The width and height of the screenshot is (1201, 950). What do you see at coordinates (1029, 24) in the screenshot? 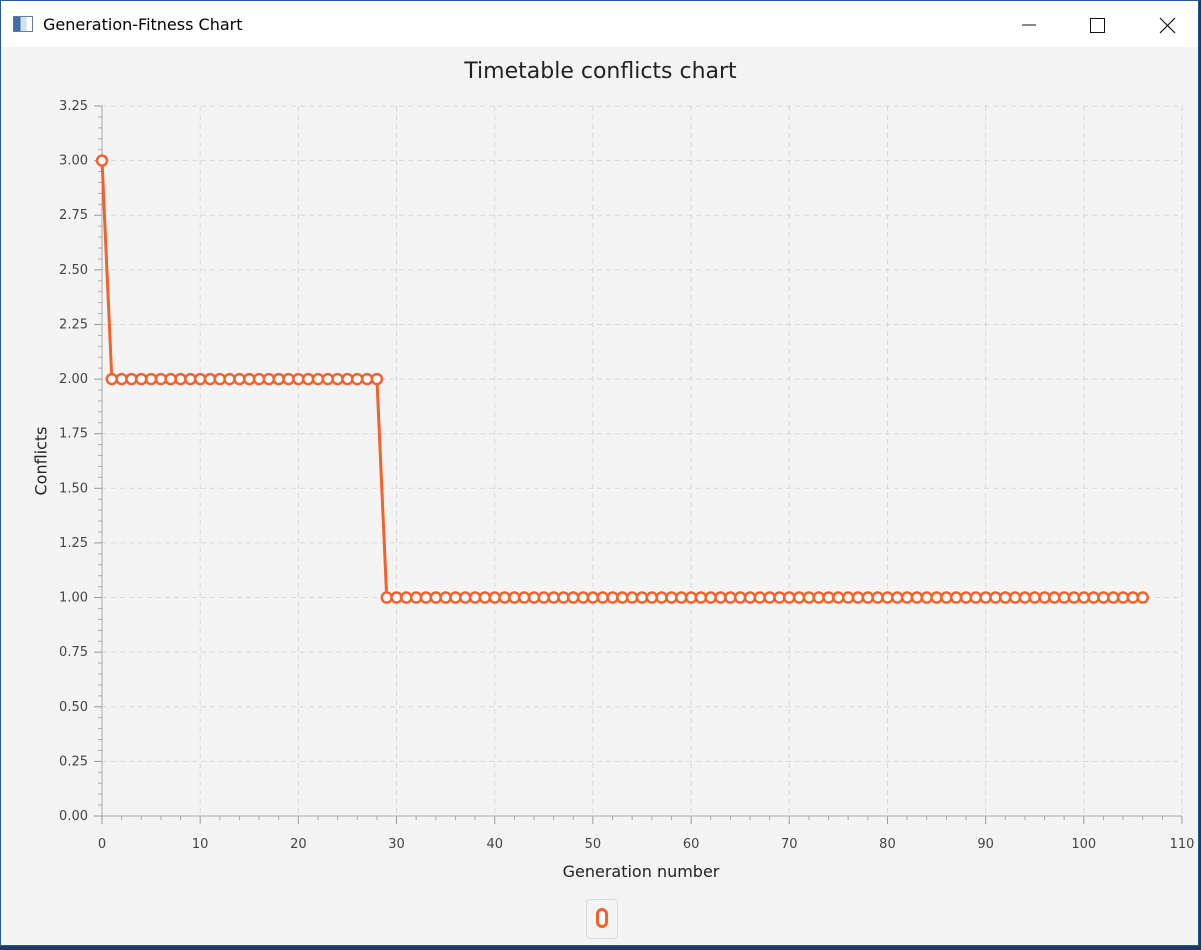
I see `minimize-button` at bounding box center [1029, 24].